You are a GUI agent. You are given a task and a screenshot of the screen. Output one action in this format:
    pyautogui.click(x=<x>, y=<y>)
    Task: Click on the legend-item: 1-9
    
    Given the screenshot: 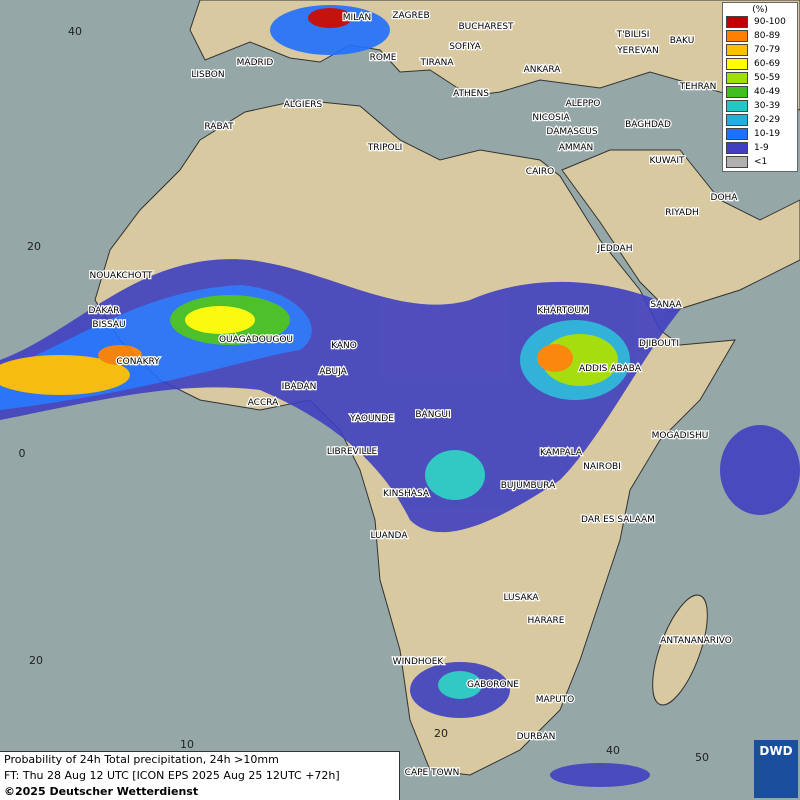 What is the action you would take?
    pyautogui.click(x=760, y=148)
    